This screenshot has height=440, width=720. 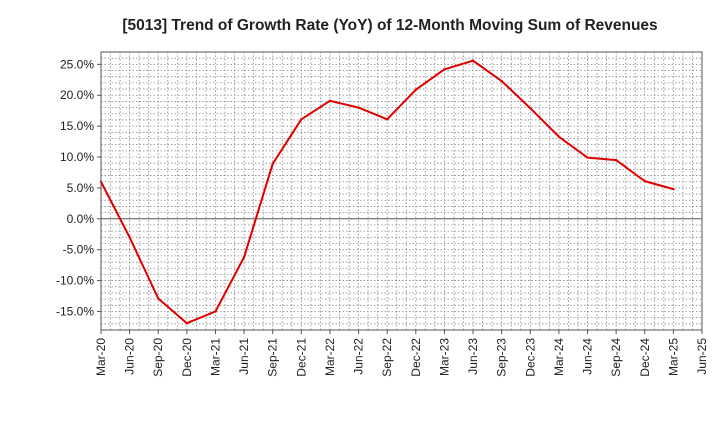 I want to click on x-tick-label: Mar-25, so click(x=673, y=357).